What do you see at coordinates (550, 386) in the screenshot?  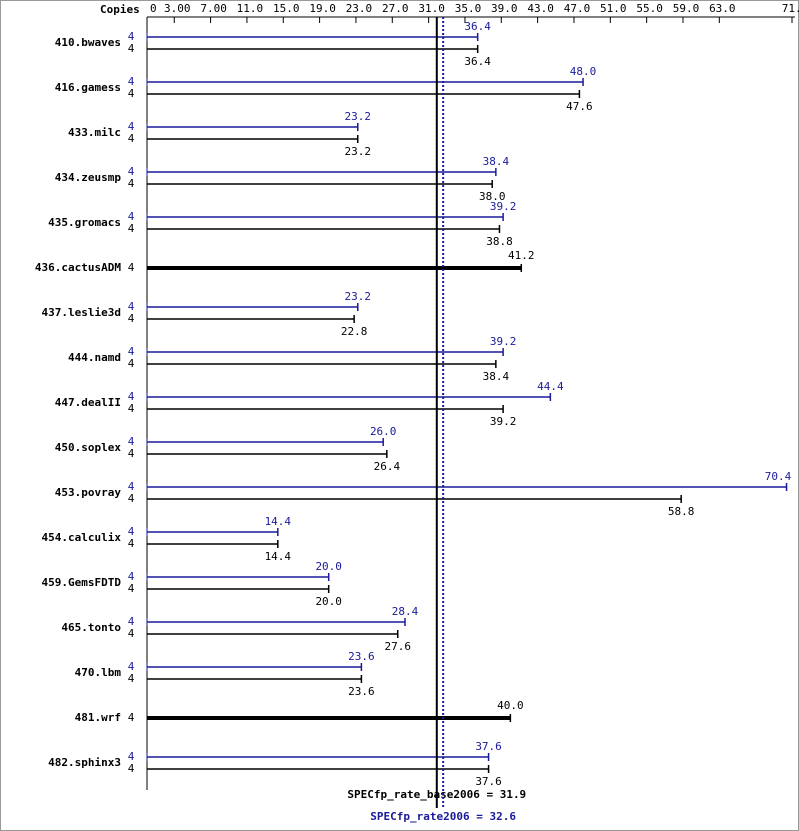 I see `value-label: 44.4` at bounding box center [550, 386].